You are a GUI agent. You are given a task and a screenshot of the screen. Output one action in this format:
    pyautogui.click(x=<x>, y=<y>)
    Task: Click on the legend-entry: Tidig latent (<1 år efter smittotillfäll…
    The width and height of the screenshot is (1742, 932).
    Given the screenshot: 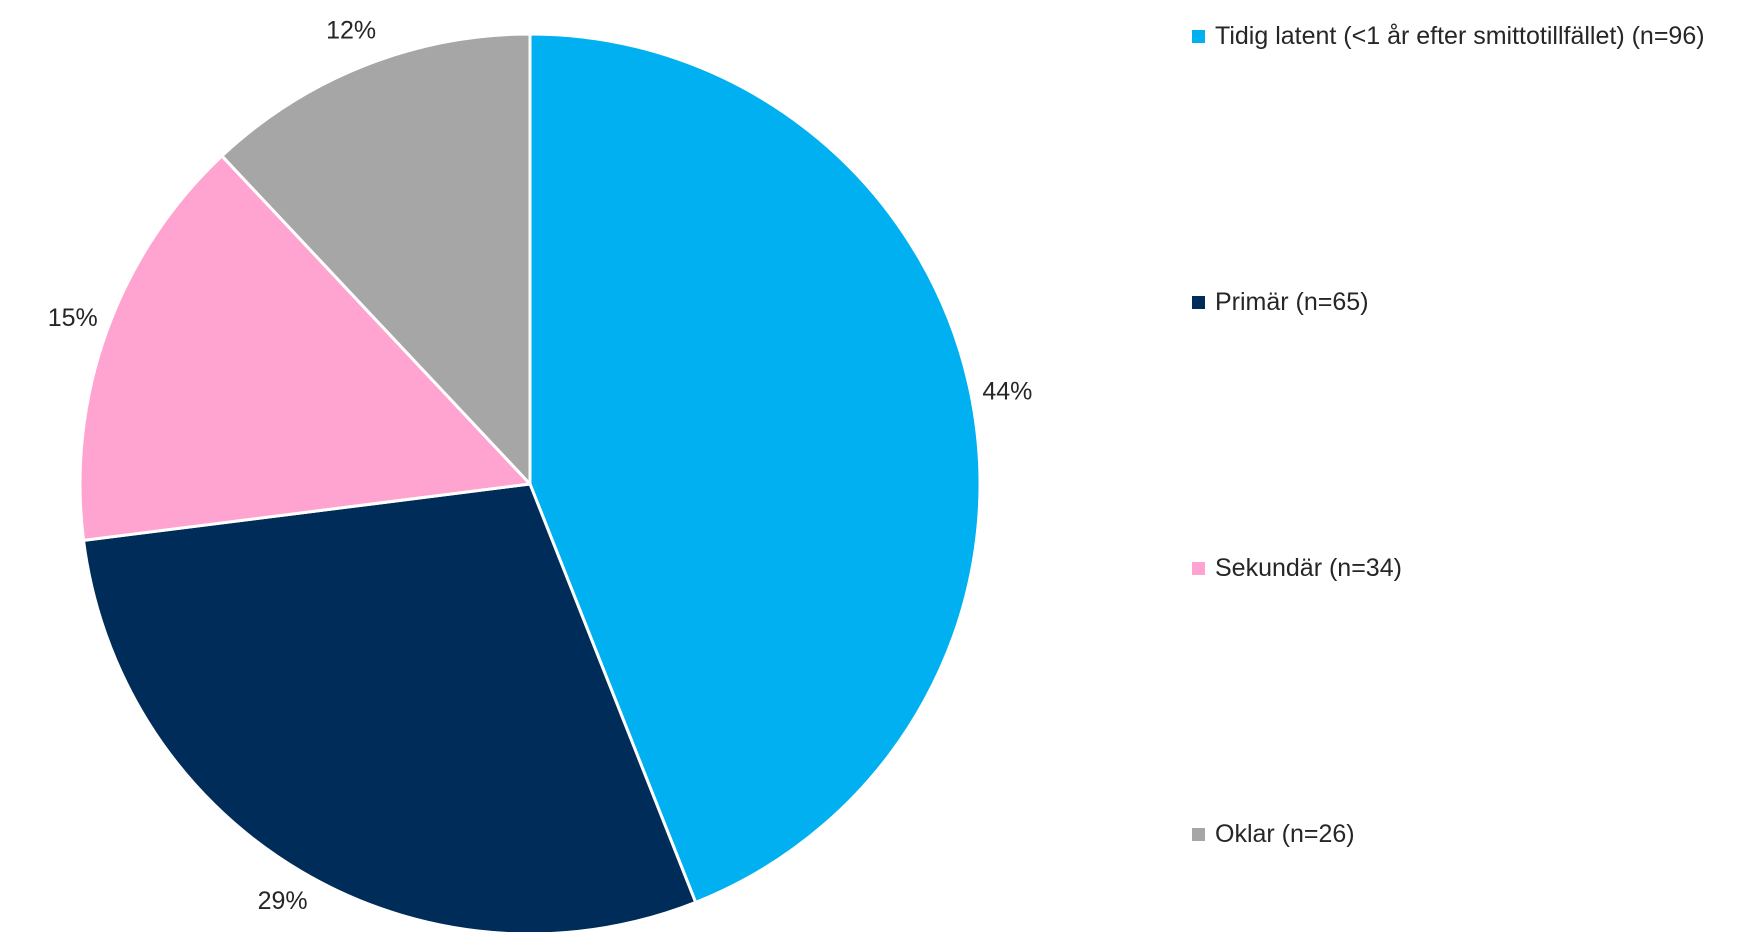 What is the action you would take?
    pyautogui.click(x=1462, y=36)
    